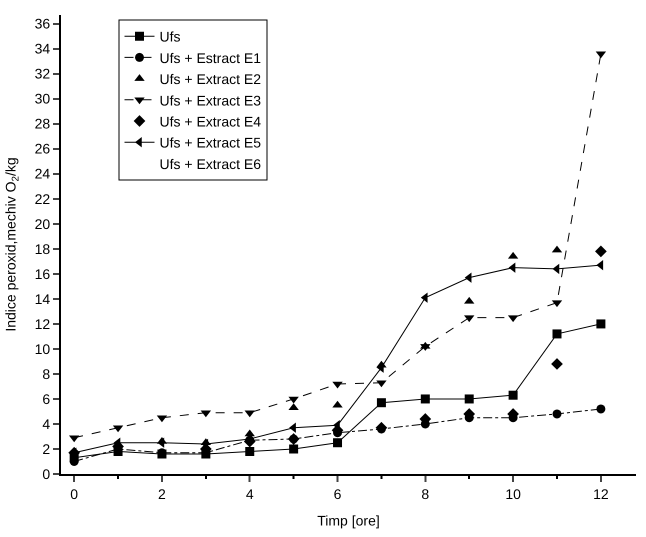  I want to click on x-tick-label: 2, so click(162, 494).